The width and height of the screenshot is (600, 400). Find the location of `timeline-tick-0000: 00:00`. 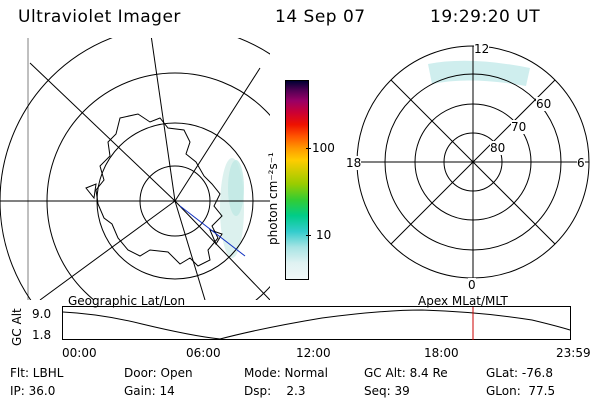

timeline-tick-0000: 00:00 is located at coordinates (79, 353).